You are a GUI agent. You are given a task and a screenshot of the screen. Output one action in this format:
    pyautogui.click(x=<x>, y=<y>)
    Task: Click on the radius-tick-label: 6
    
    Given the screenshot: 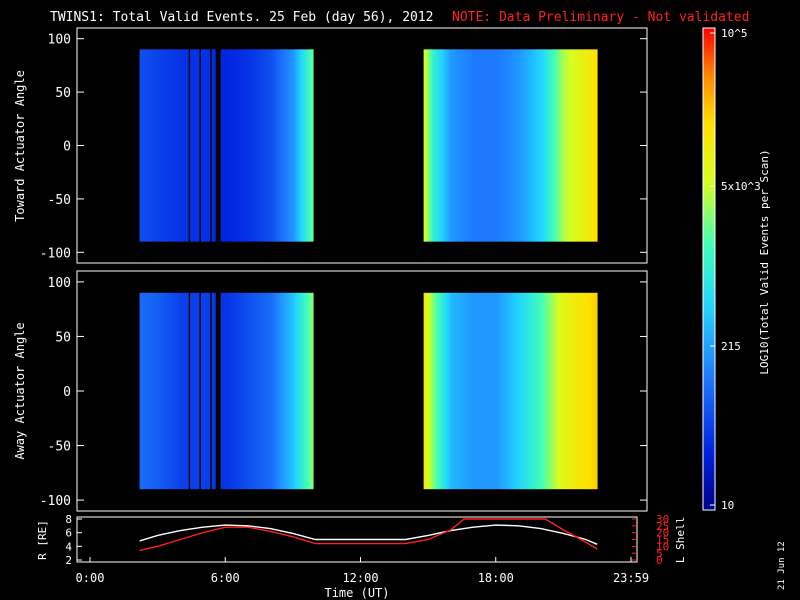 What is the action you would take?
    pyautogui.click(x=68, y=533)
    